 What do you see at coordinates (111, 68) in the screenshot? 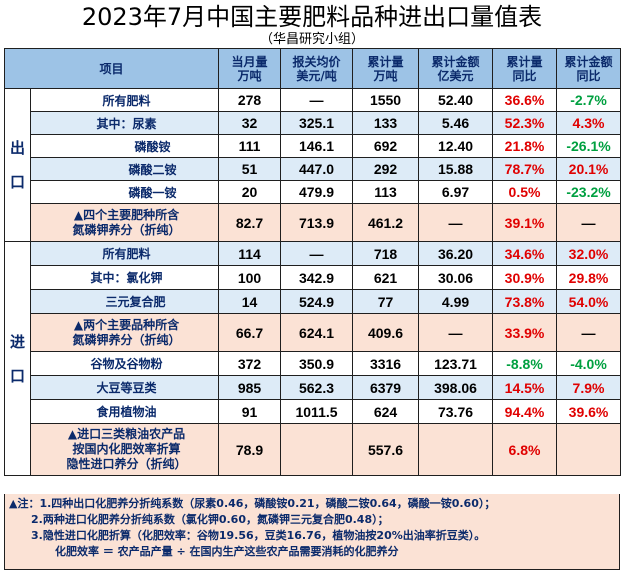
I see `header-item: 项目` at bounding box center [111, 68].